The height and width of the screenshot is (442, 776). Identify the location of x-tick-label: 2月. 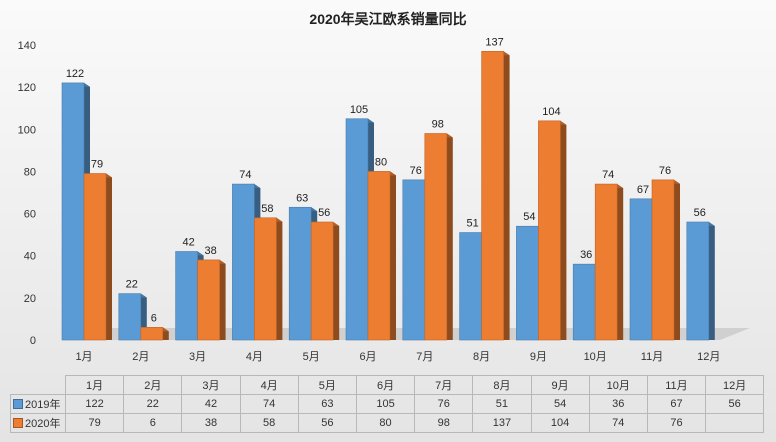
(140, 357).